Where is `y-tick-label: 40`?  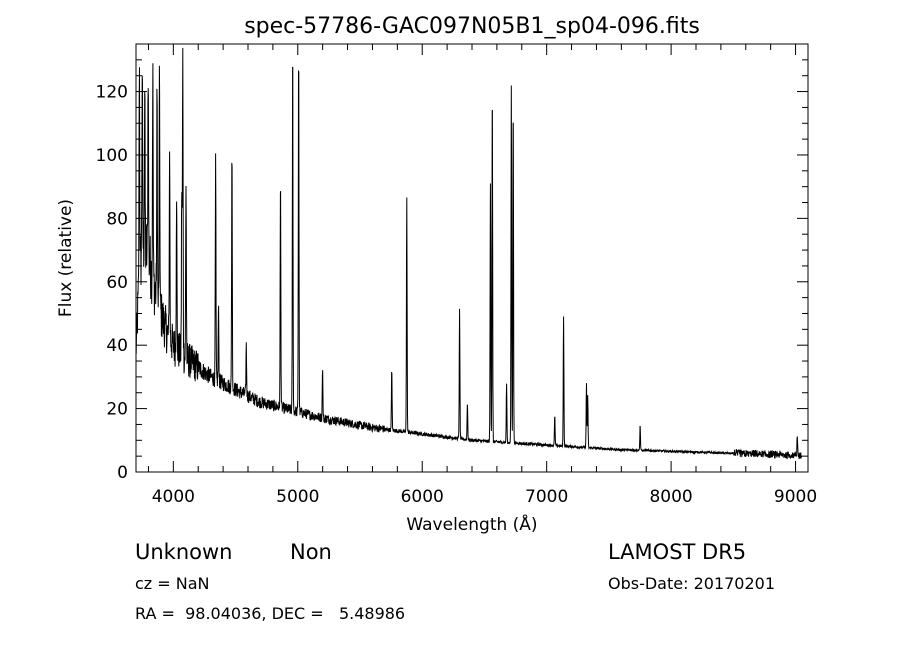
y-tick-label: 40 is located at coordinates (117, 346).